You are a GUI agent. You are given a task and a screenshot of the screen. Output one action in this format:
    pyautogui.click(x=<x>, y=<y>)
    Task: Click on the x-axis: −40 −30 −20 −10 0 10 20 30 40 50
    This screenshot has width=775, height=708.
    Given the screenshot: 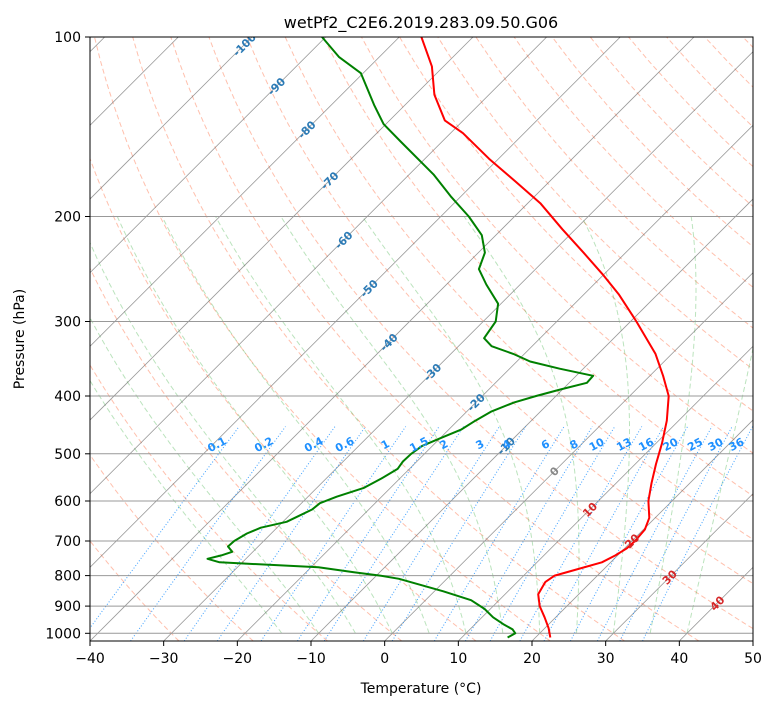 What is the action you would take?
    pyautogui.click(x=418, y=654)
    